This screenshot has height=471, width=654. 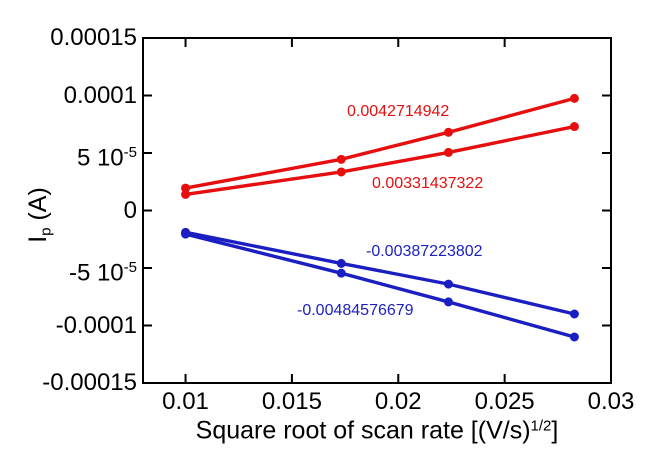 What do you see at coordinates (37, 239) in the screenshot?
I see `y-axis-label-symbol: I` at bounding box center [37, 239].